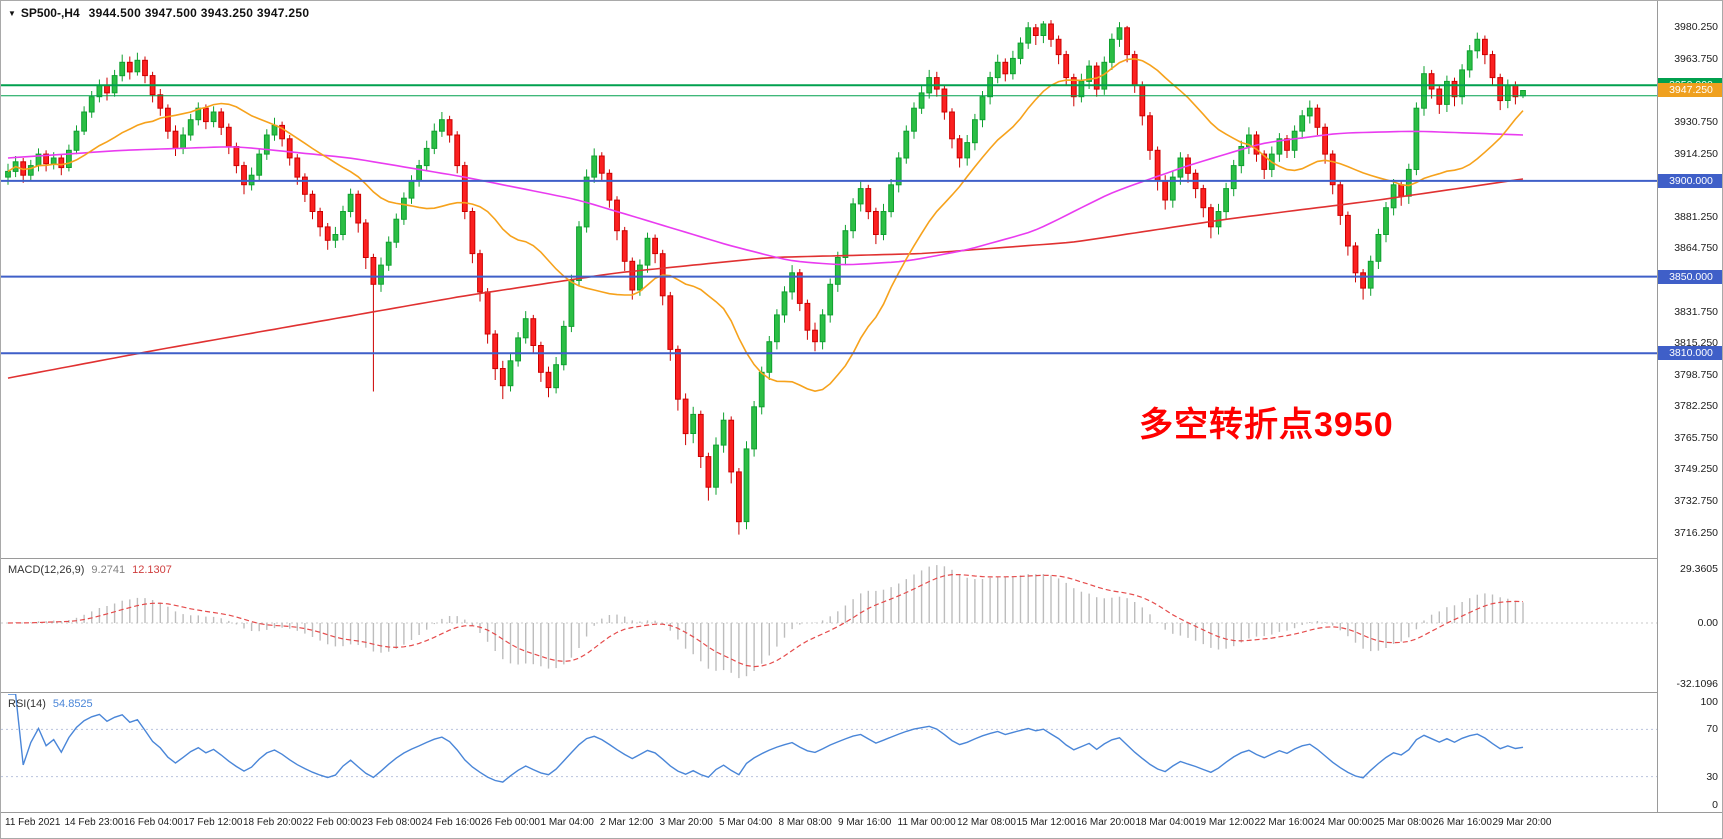 Image resolution: width=1723 pixels, height=839 pixels. I want to click on time-axis-label: 12 Mar 08:00, so click(986, 822).